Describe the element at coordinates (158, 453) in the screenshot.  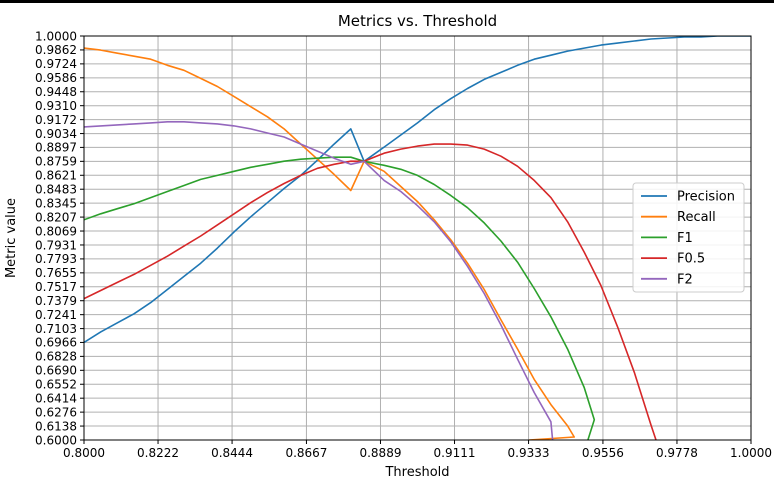
I see `x-tick-label: 0.8222` at that location.